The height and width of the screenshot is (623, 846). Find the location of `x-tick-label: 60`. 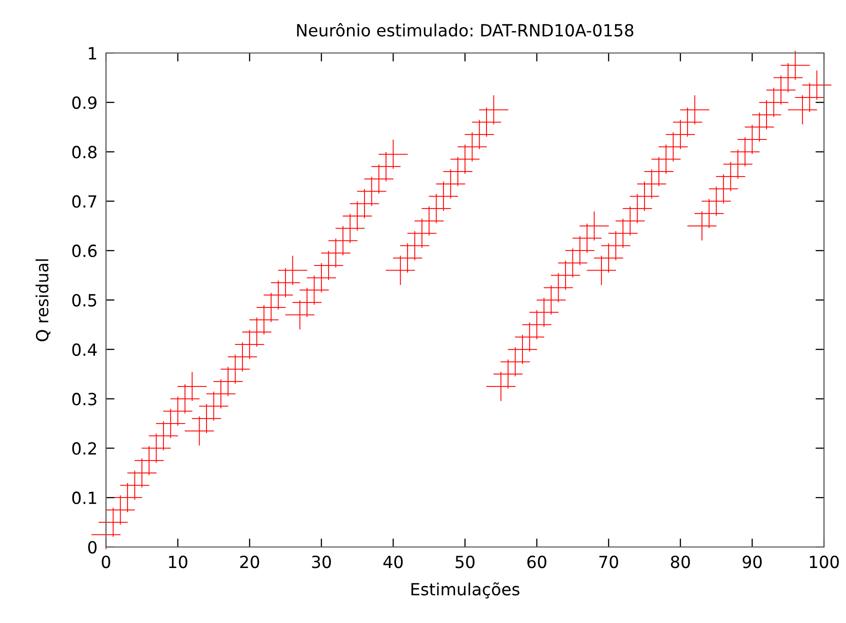

x-tick-label: 60 is located at coordinates (536, 562).